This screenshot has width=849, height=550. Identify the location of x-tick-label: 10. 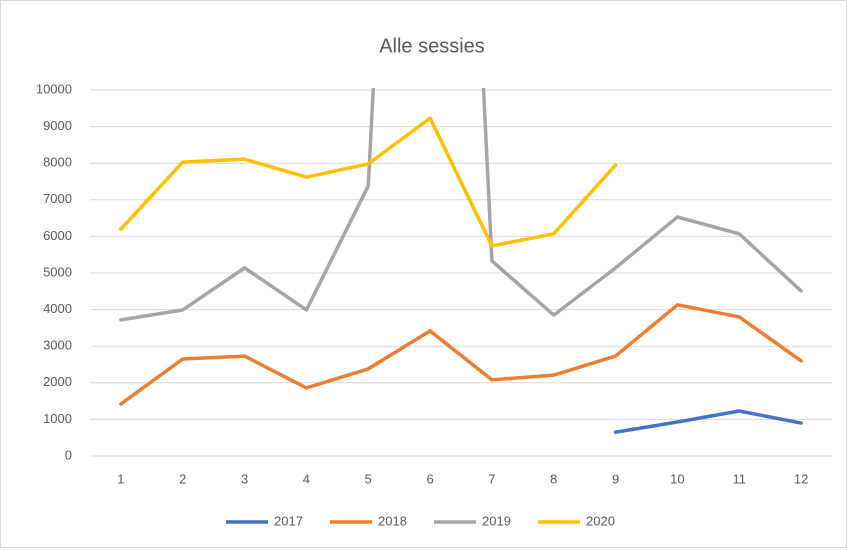
(677, 478).